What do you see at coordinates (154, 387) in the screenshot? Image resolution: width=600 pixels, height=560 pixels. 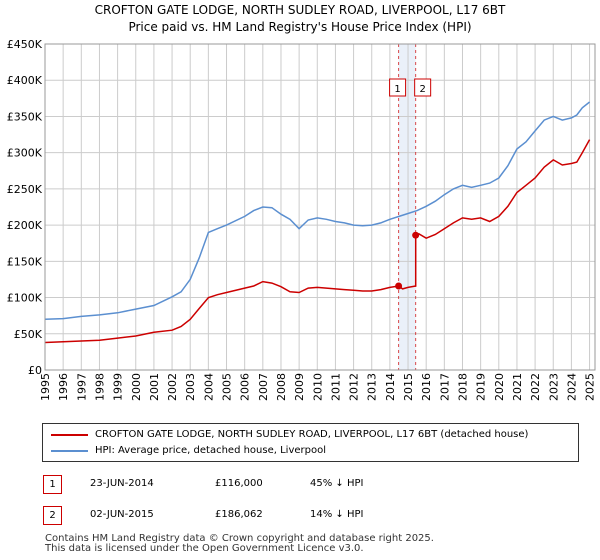 I see `x-tick-label: 2001` at bounding box center [154, 387].